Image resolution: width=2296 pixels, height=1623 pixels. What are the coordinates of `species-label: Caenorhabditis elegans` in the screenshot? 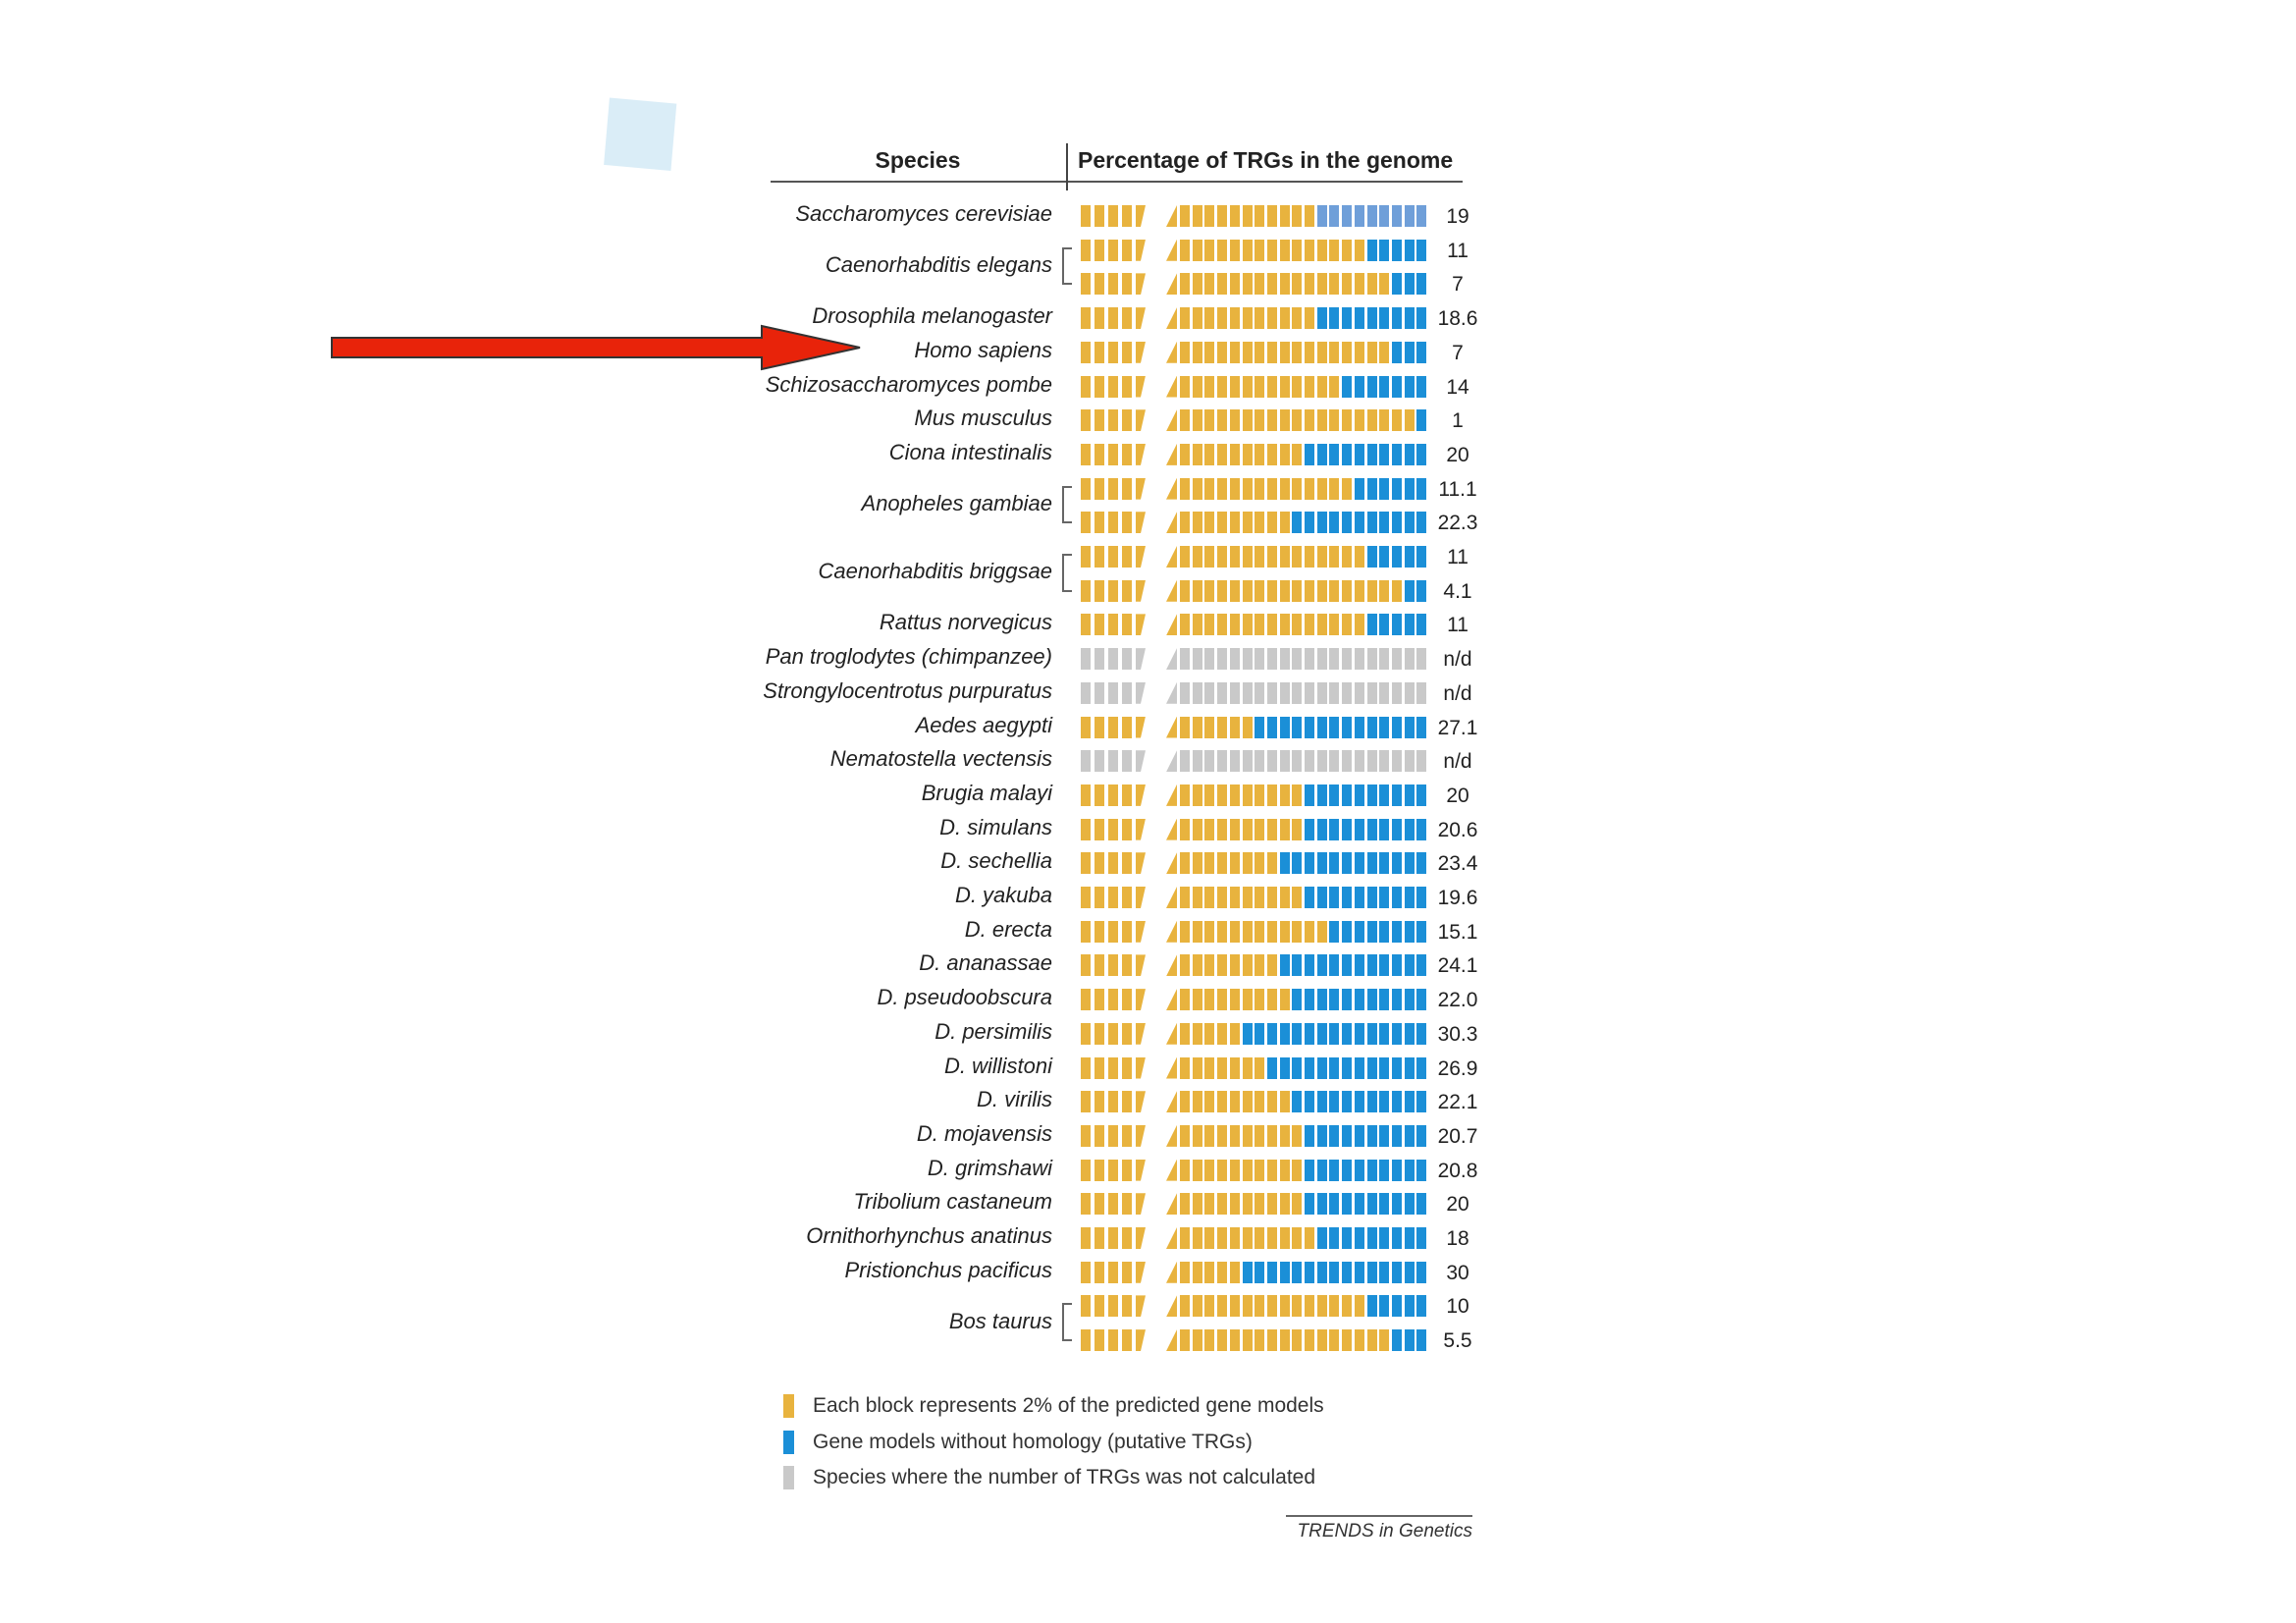 It's located at (938, 265).